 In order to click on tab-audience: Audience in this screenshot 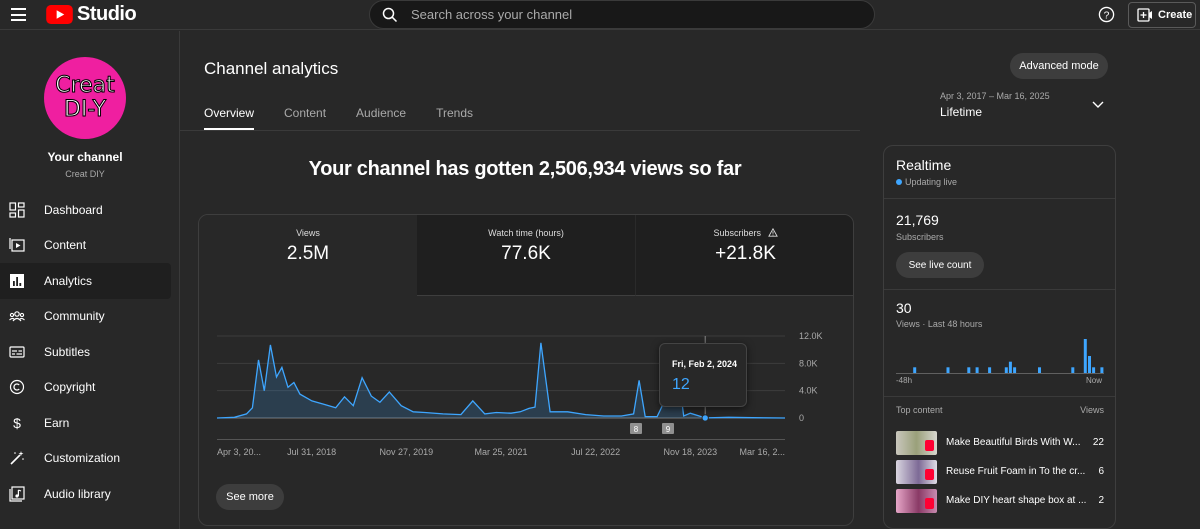, I will do `click(381, 113)`.